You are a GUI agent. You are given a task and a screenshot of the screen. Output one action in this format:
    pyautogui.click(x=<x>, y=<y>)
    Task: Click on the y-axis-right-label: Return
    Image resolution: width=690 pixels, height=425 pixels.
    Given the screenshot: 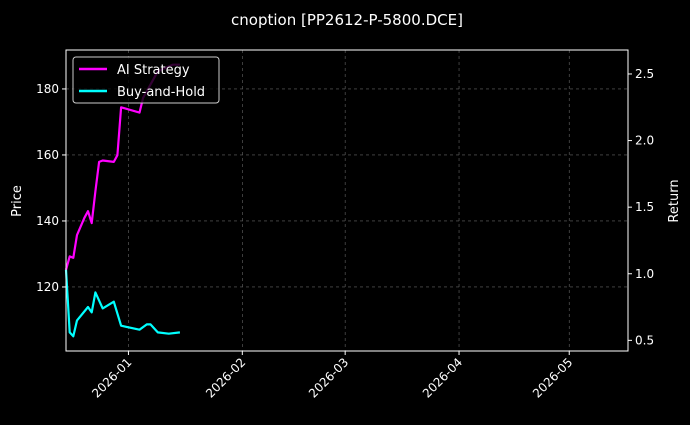 What is the action you would take?
    pyautogui.click(x=674, y=200)
    